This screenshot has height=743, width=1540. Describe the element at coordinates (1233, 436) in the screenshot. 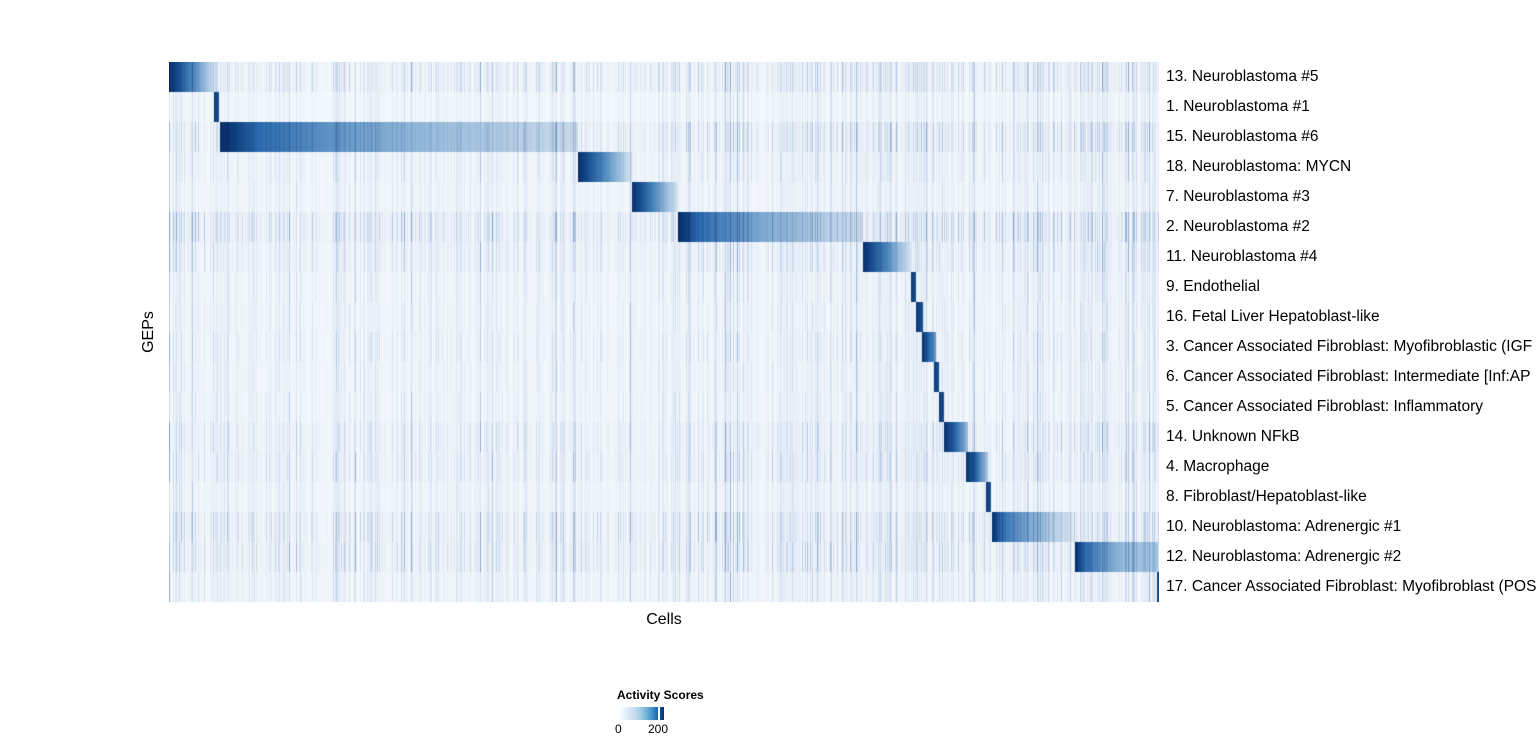

I see `row-label: 14. Unknown NFkB` at that location.